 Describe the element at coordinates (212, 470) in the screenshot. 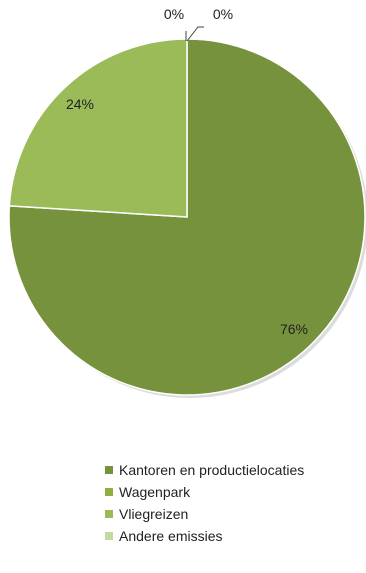

I see `legend-label: Kantoren en productielocaties` at that location.